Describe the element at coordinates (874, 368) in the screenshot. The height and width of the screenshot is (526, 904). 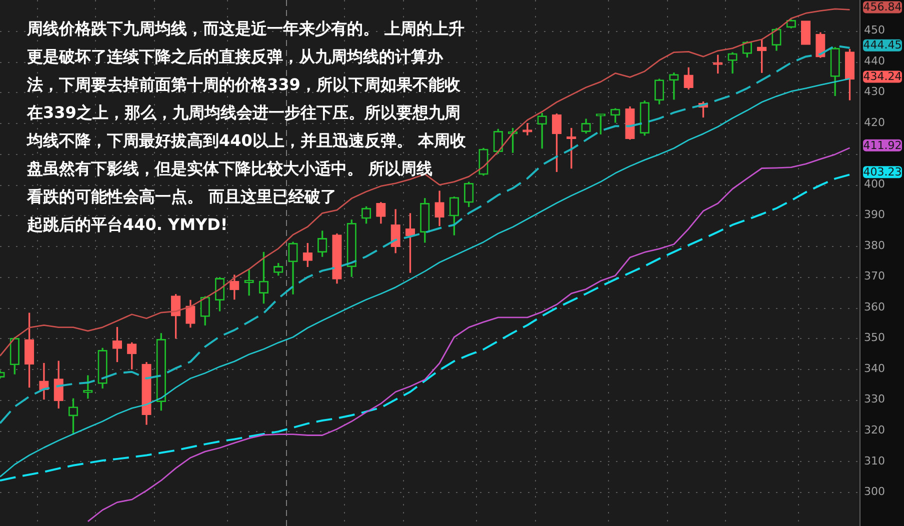
I see `y-tick-label: 340` at that location.